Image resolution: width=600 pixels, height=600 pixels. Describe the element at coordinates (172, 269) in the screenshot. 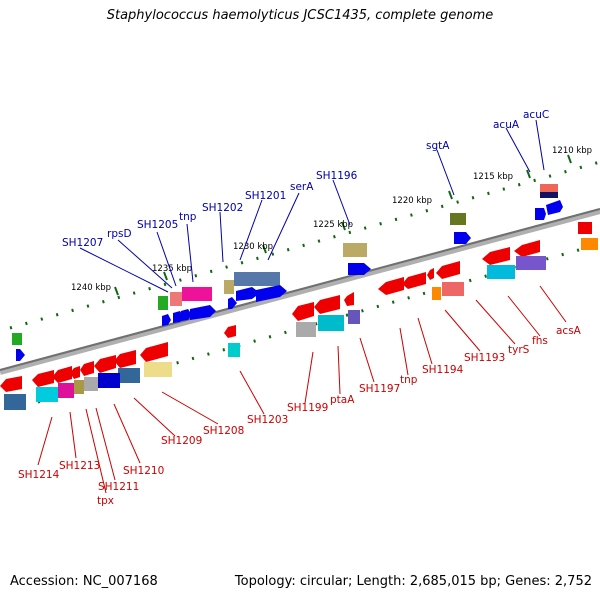

I see `kbp-label: 1235 kbp` at that location.